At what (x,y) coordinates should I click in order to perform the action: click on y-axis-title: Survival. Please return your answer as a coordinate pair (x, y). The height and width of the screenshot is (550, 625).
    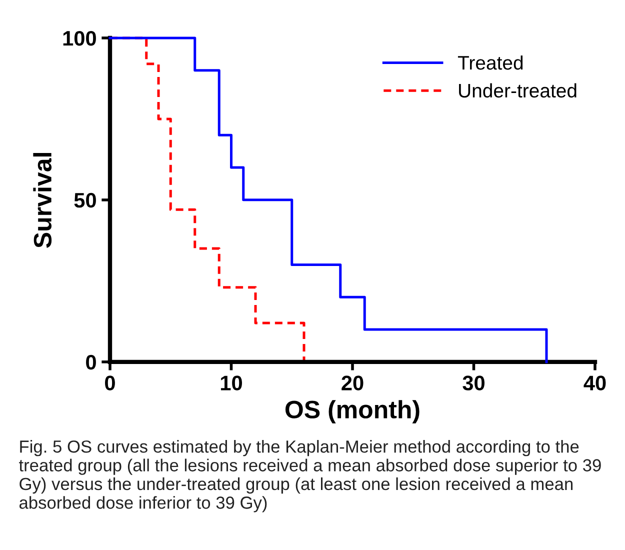
    Looking at the image, I should click on (42, 200).